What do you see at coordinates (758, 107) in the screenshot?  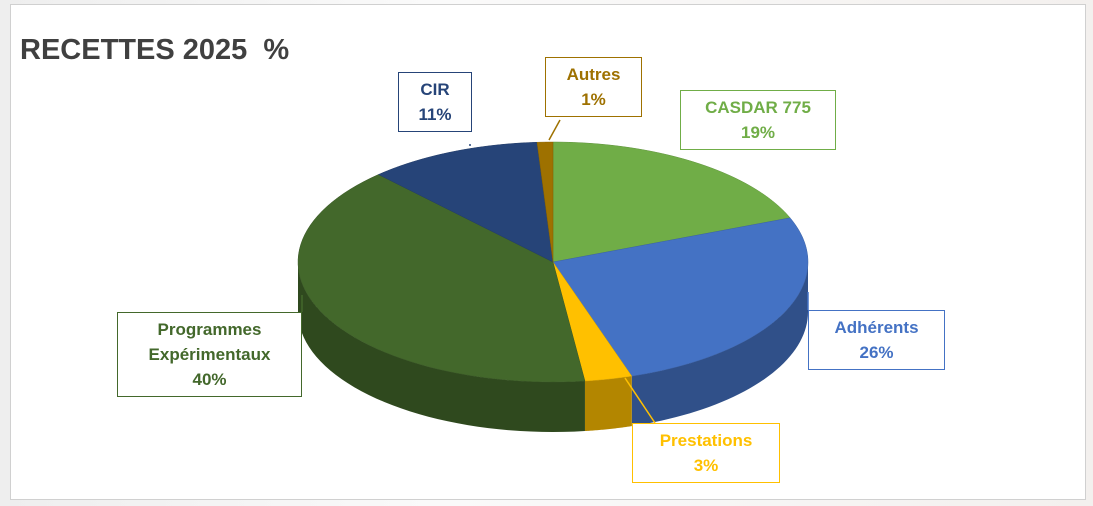 I see `label-name: CASDAR 775` at bounding box center [758, 107].